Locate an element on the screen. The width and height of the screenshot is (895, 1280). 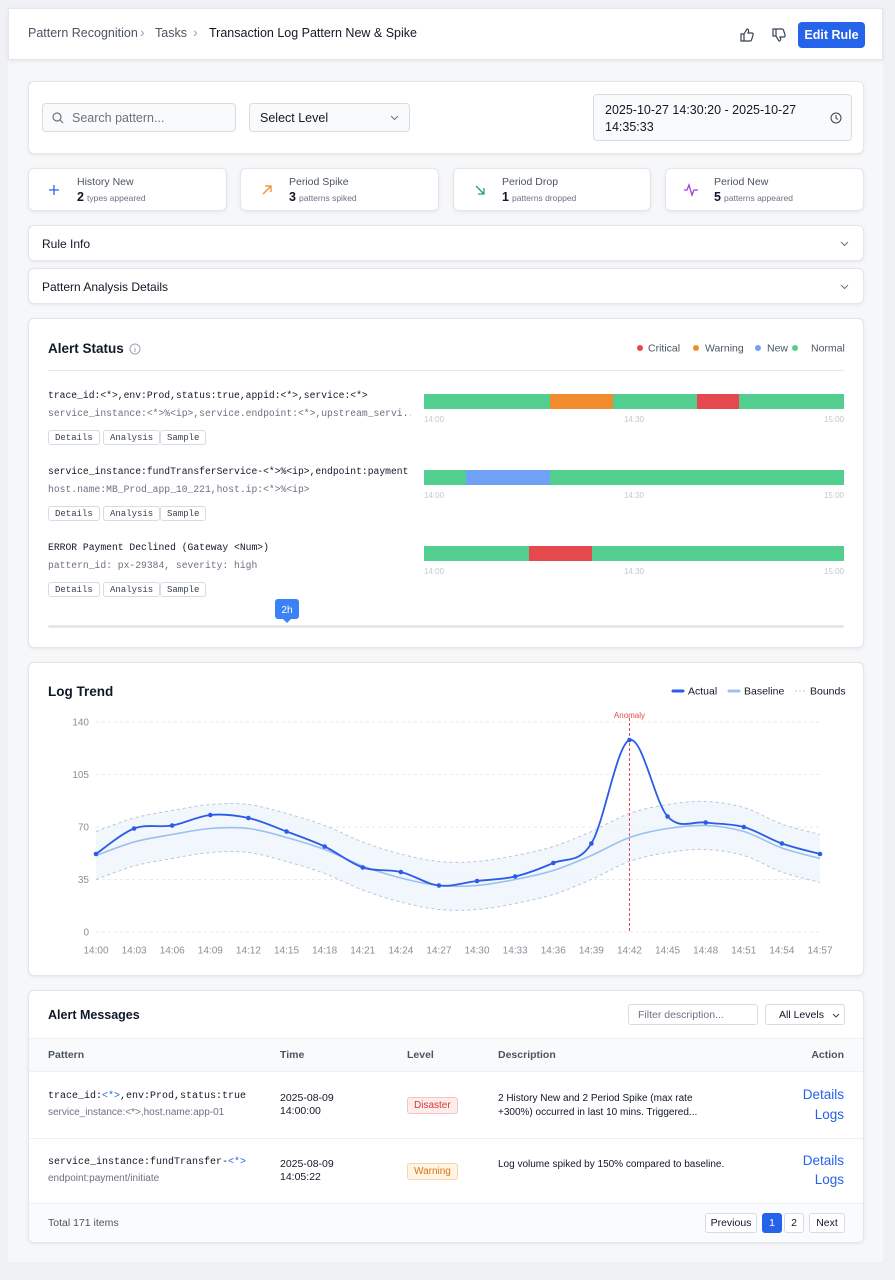
time-cell: 14:00:00 is located at coordinates (300, 1111).